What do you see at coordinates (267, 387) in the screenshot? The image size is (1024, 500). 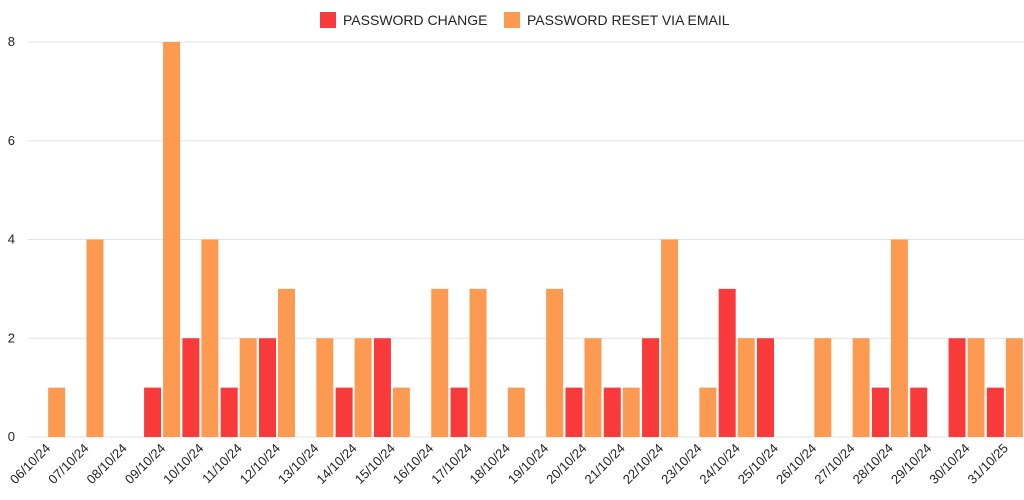 I see `bar-password-change-12/10/24` at bounding box center [267, 387].